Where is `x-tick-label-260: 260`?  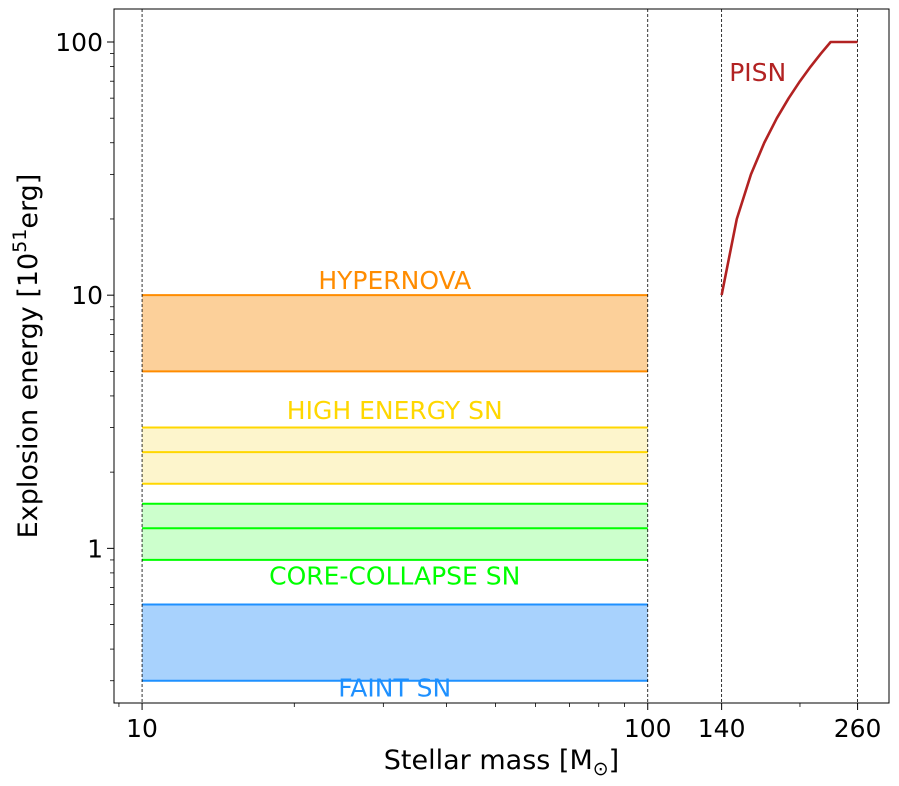
x-tick-label-260: 260 is located at coordinates (858, 728).